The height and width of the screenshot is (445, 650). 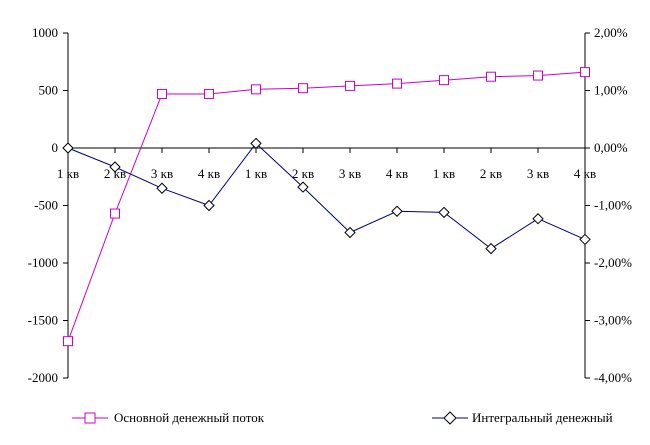 I want to click on left-axis-tick-label: -1000, so click(x=43, y=262).